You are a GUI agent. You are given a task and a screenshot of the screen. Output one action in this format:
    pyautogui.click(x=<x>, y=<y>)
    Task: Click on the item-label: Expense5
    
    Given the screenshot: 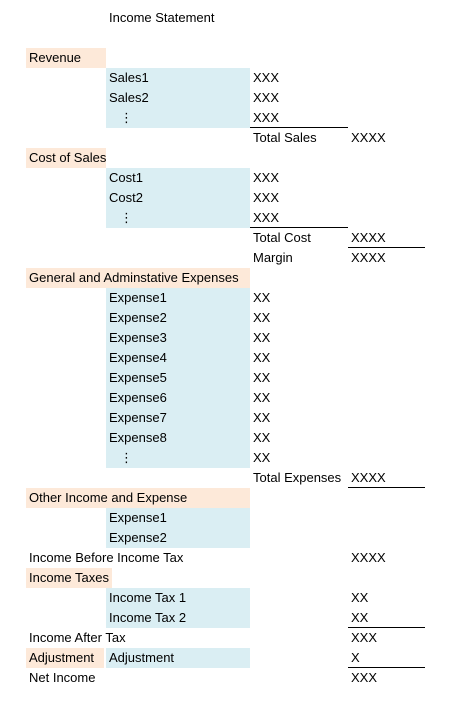 What is the action you would take?
    pyautogui.click(x=138, y=377)
    